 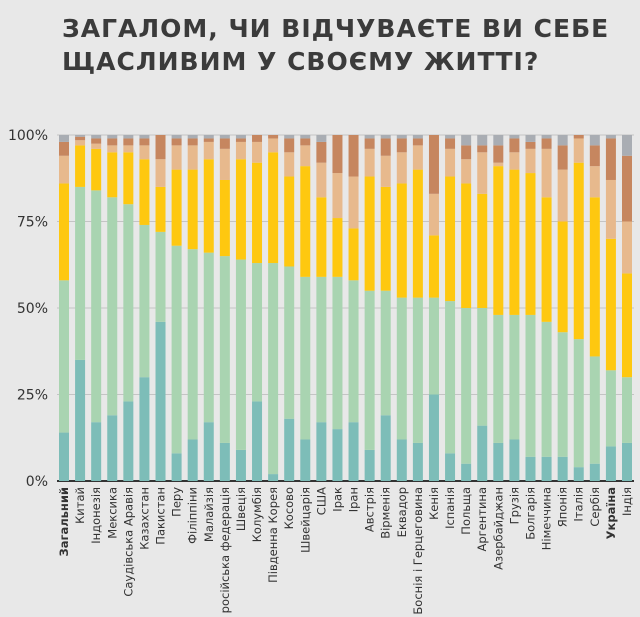 I want to click on x-tick-label: Індонезія, so click(x=96, y=515).